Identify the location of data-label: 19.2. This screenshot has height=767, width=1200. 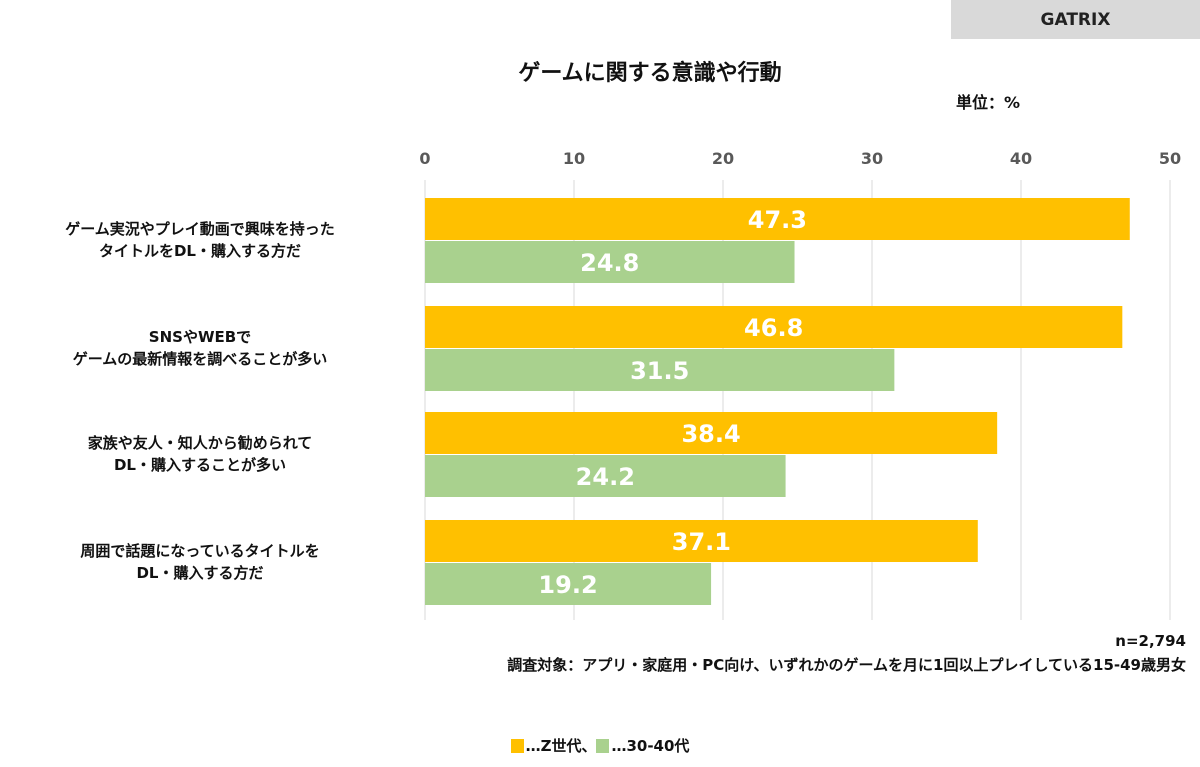
(567, 585).